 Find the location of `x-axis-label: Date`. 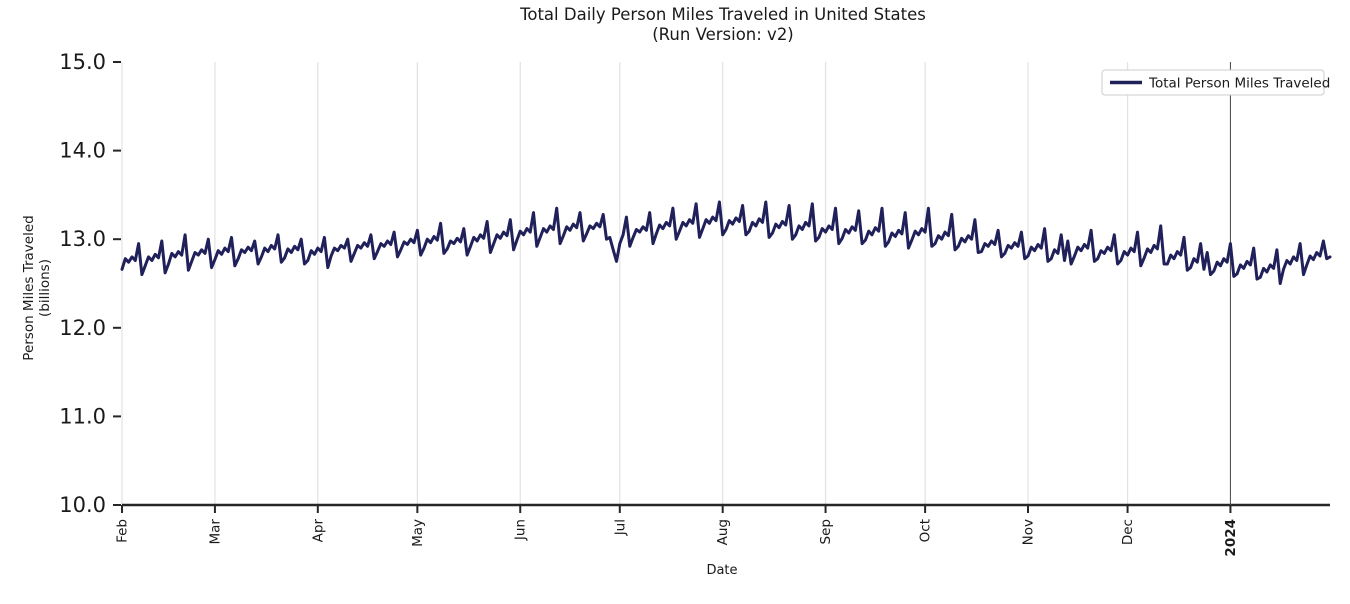

x-axis-label: Date is located at coordinates (721, 570).